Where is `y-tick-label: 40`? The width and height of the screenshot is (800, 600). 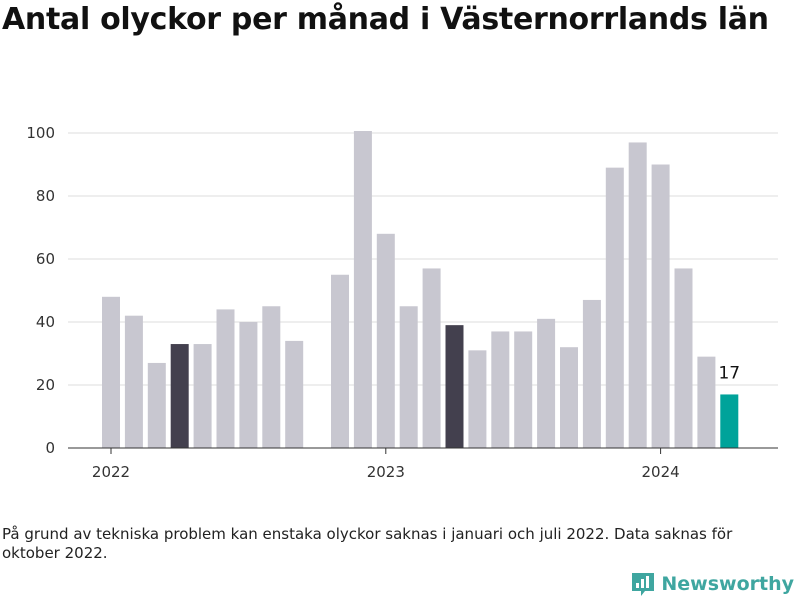 y-tick-label: 40 is located at coordinates (45, 322).